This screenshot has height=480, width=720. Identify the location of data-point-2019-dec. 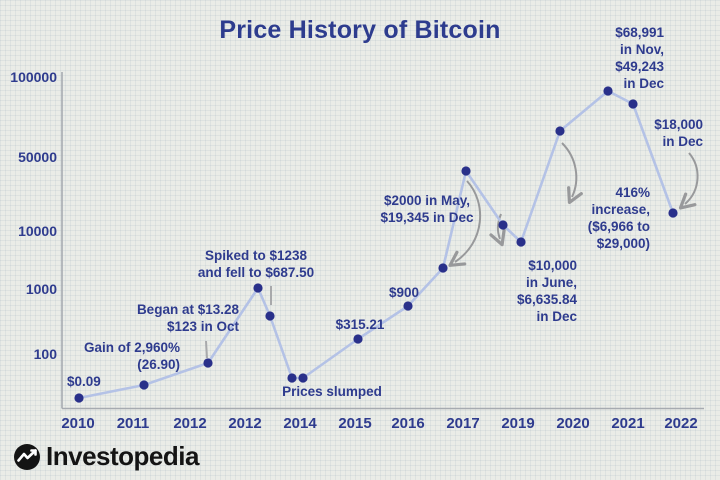
(521, 242).